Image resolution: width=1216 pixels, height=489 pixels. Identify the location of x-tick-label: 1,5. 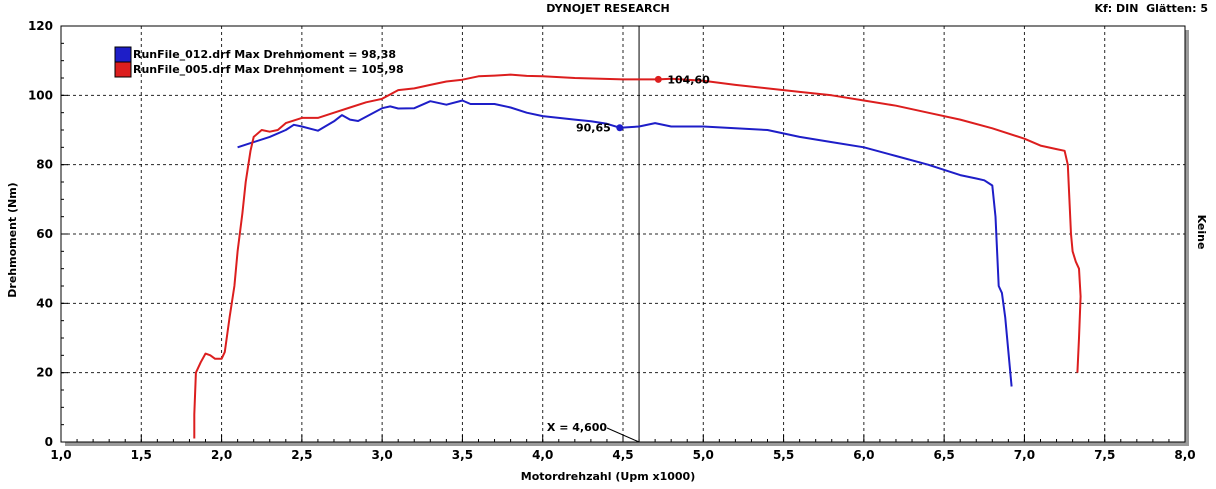
(141, 455).